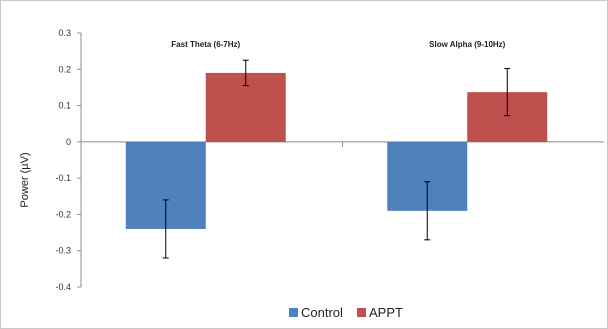  Describe the element at coordinates (63, 178) in the screenshot. I see `y-tick-label: -0.1` at that location.